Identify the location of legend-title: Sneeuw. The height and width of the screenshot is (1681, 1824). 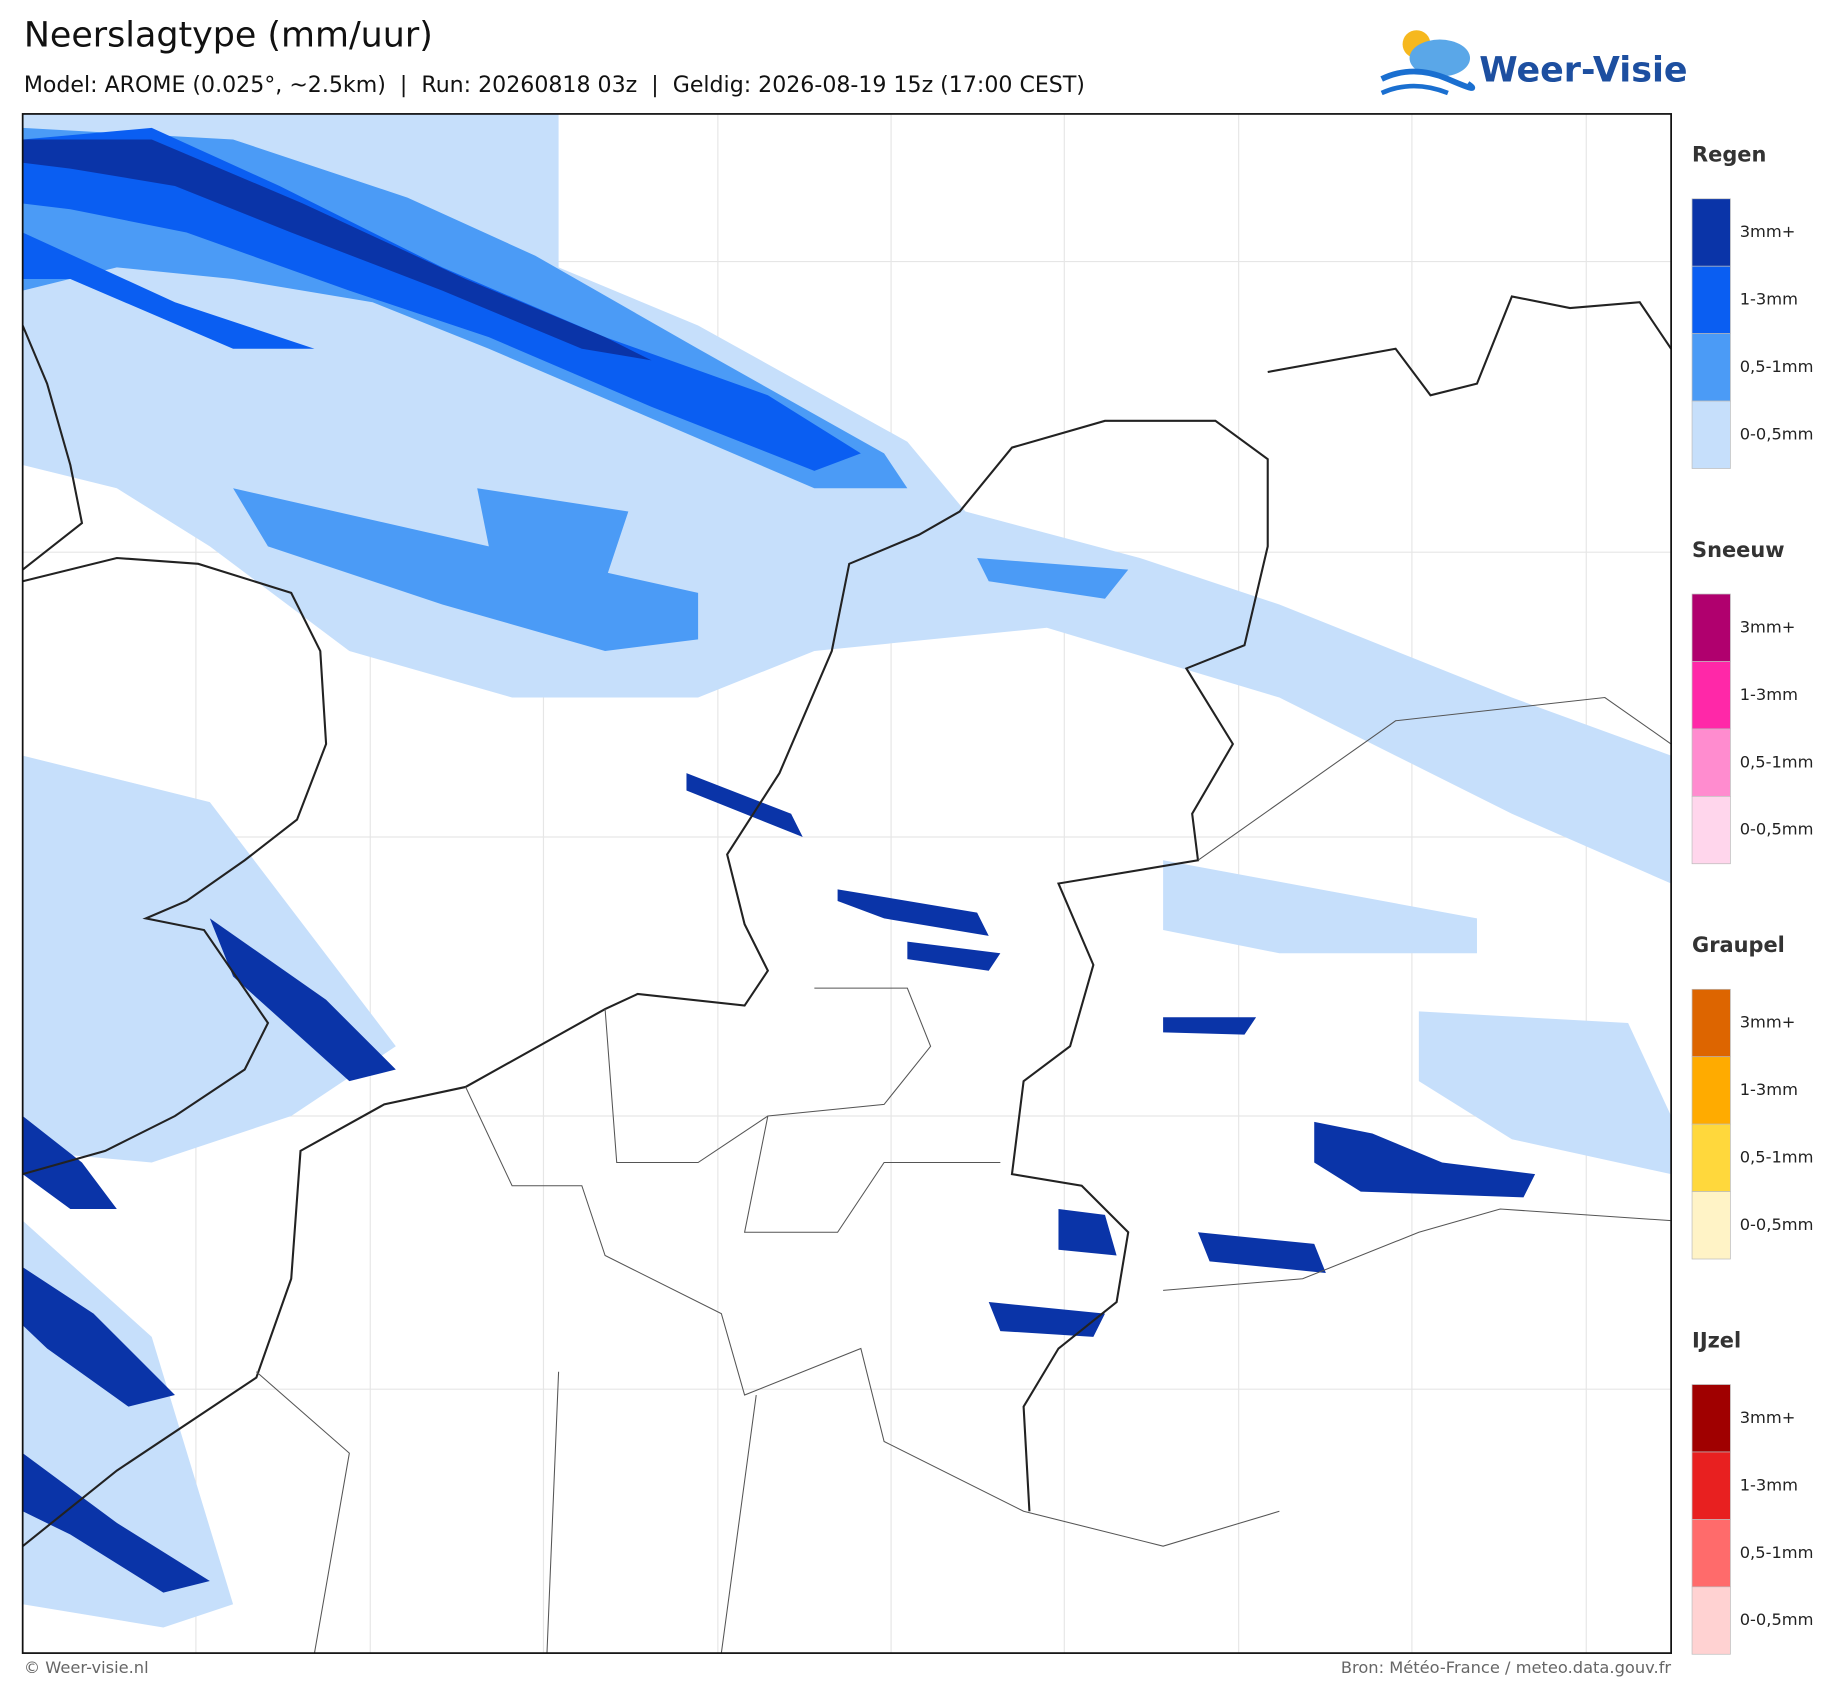
(1738, 550).